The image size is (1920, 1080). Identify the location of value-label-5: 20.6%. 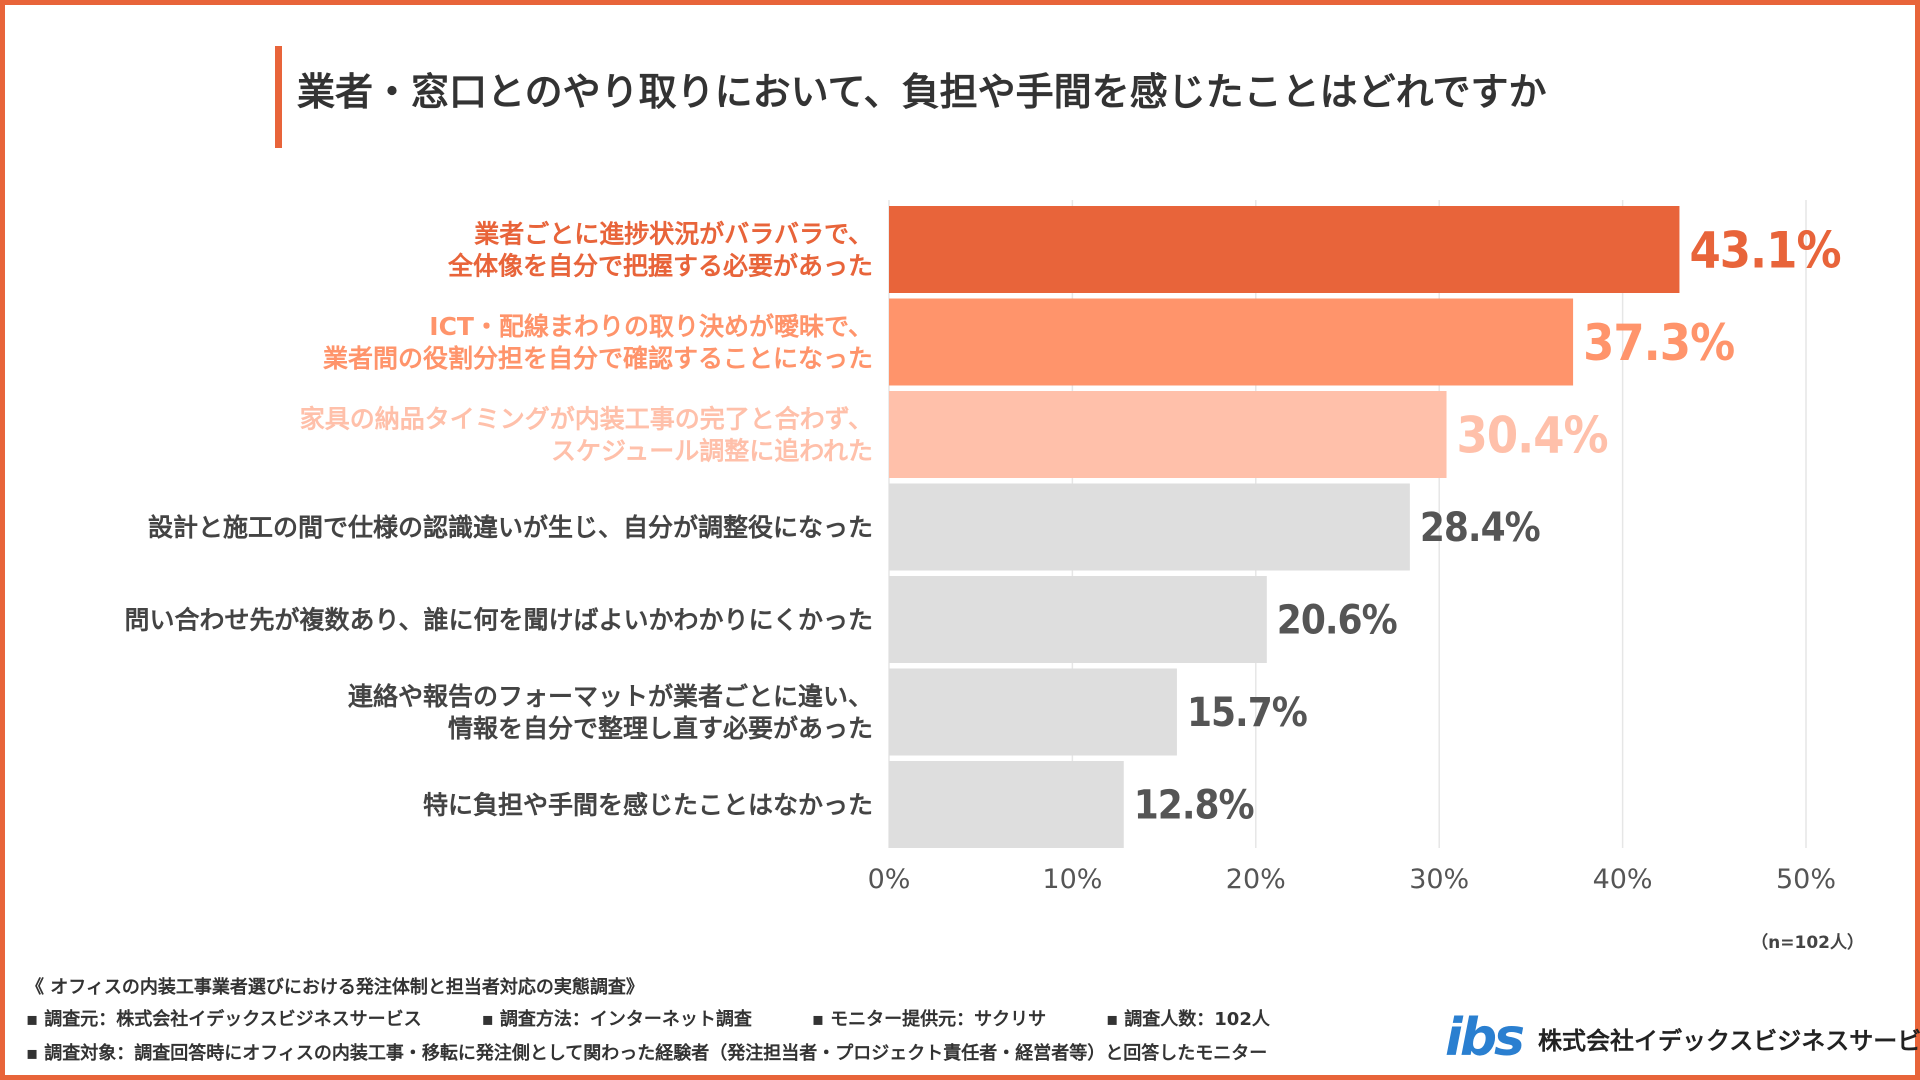
(1337, 621).